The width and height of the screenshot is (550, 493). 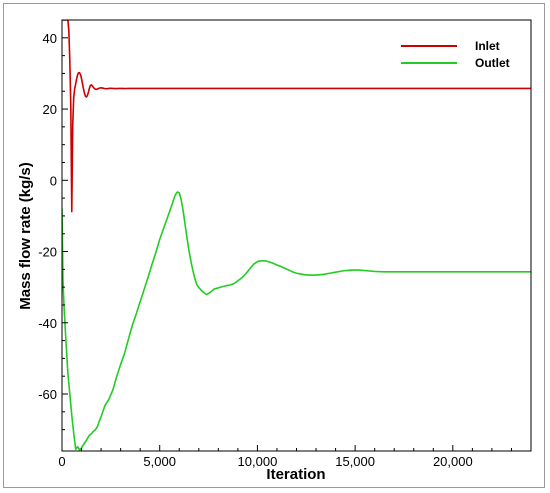 I want to click on y-tick-label: 40, so click(x=50, y=38).